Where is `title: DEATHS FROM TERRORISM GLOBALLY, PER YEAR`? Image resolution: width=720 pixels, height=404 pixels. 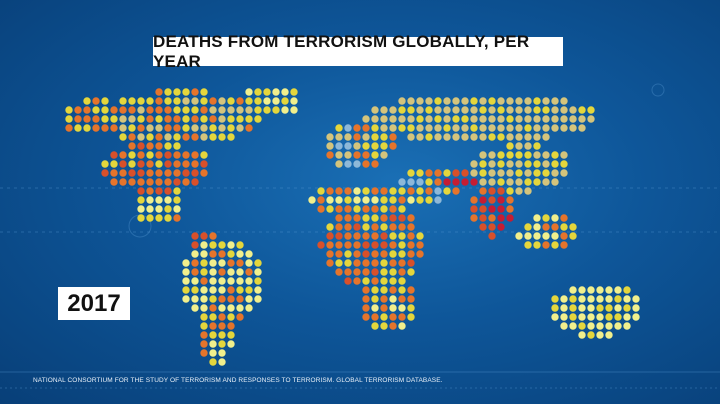 title: DEATHS FROM TERRORISM GLOBALLY, PER YEAR is located at coordinates (341, 51).